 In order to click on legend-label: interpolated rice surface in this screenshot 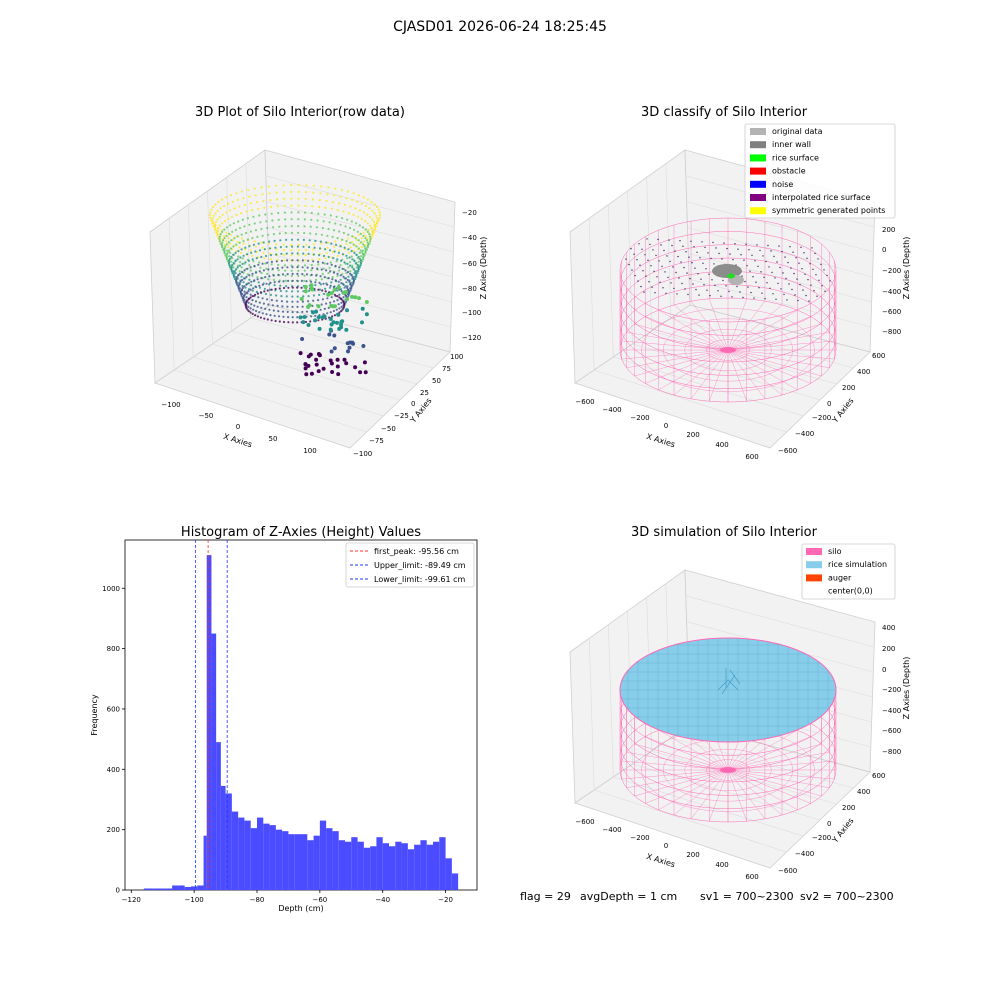, I will do `click(821, 197)`.